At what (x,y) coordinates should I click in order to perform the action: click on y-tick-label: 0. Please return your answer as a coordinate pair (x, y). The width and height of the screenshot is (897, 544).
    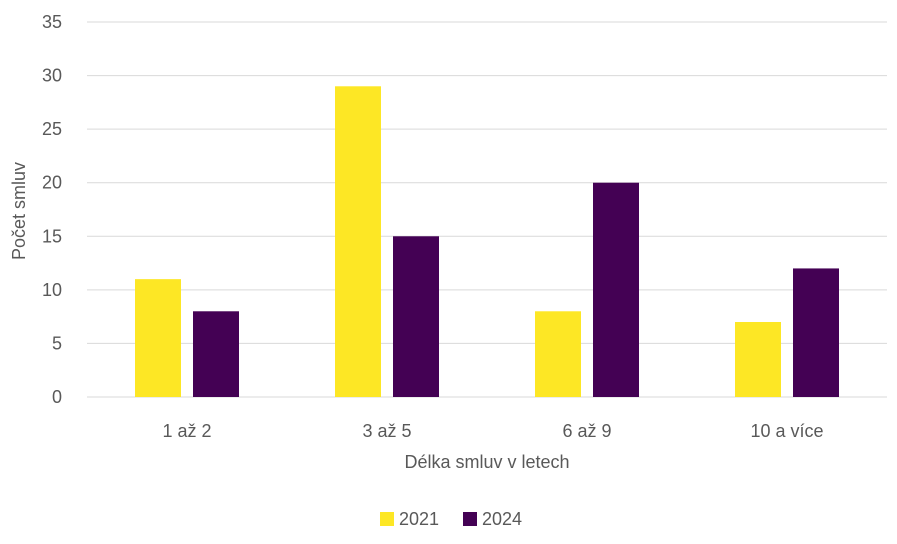
    Looking at the image, I should click on (57, 397).